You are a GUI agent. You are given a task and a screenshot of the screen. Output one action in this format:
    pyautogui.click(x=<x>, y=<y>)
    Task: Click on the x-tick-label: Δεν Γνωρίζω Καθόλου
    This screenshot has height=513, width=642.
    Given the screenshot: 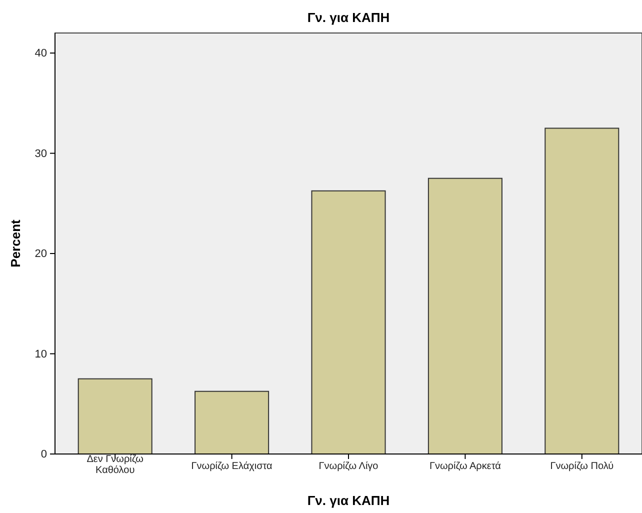 What is the action you would take?
    pyautogui.click(x=115, y=465)
    